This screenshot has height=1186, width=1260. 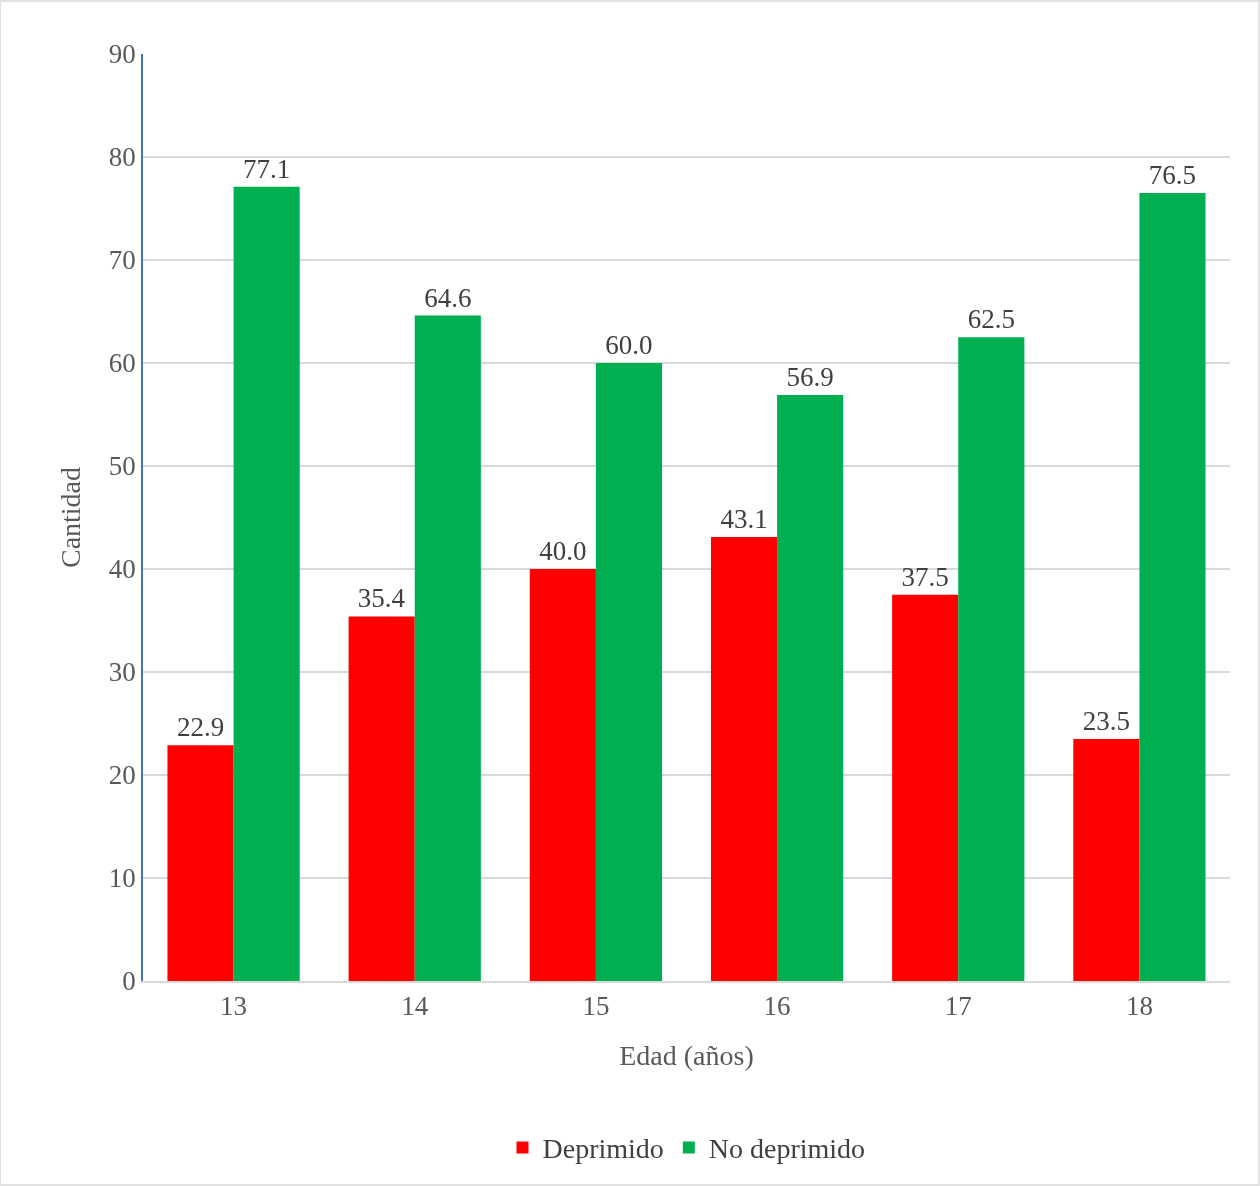 I want to click on x-axis-title: Edad (años), so click(x=686, y=1055).